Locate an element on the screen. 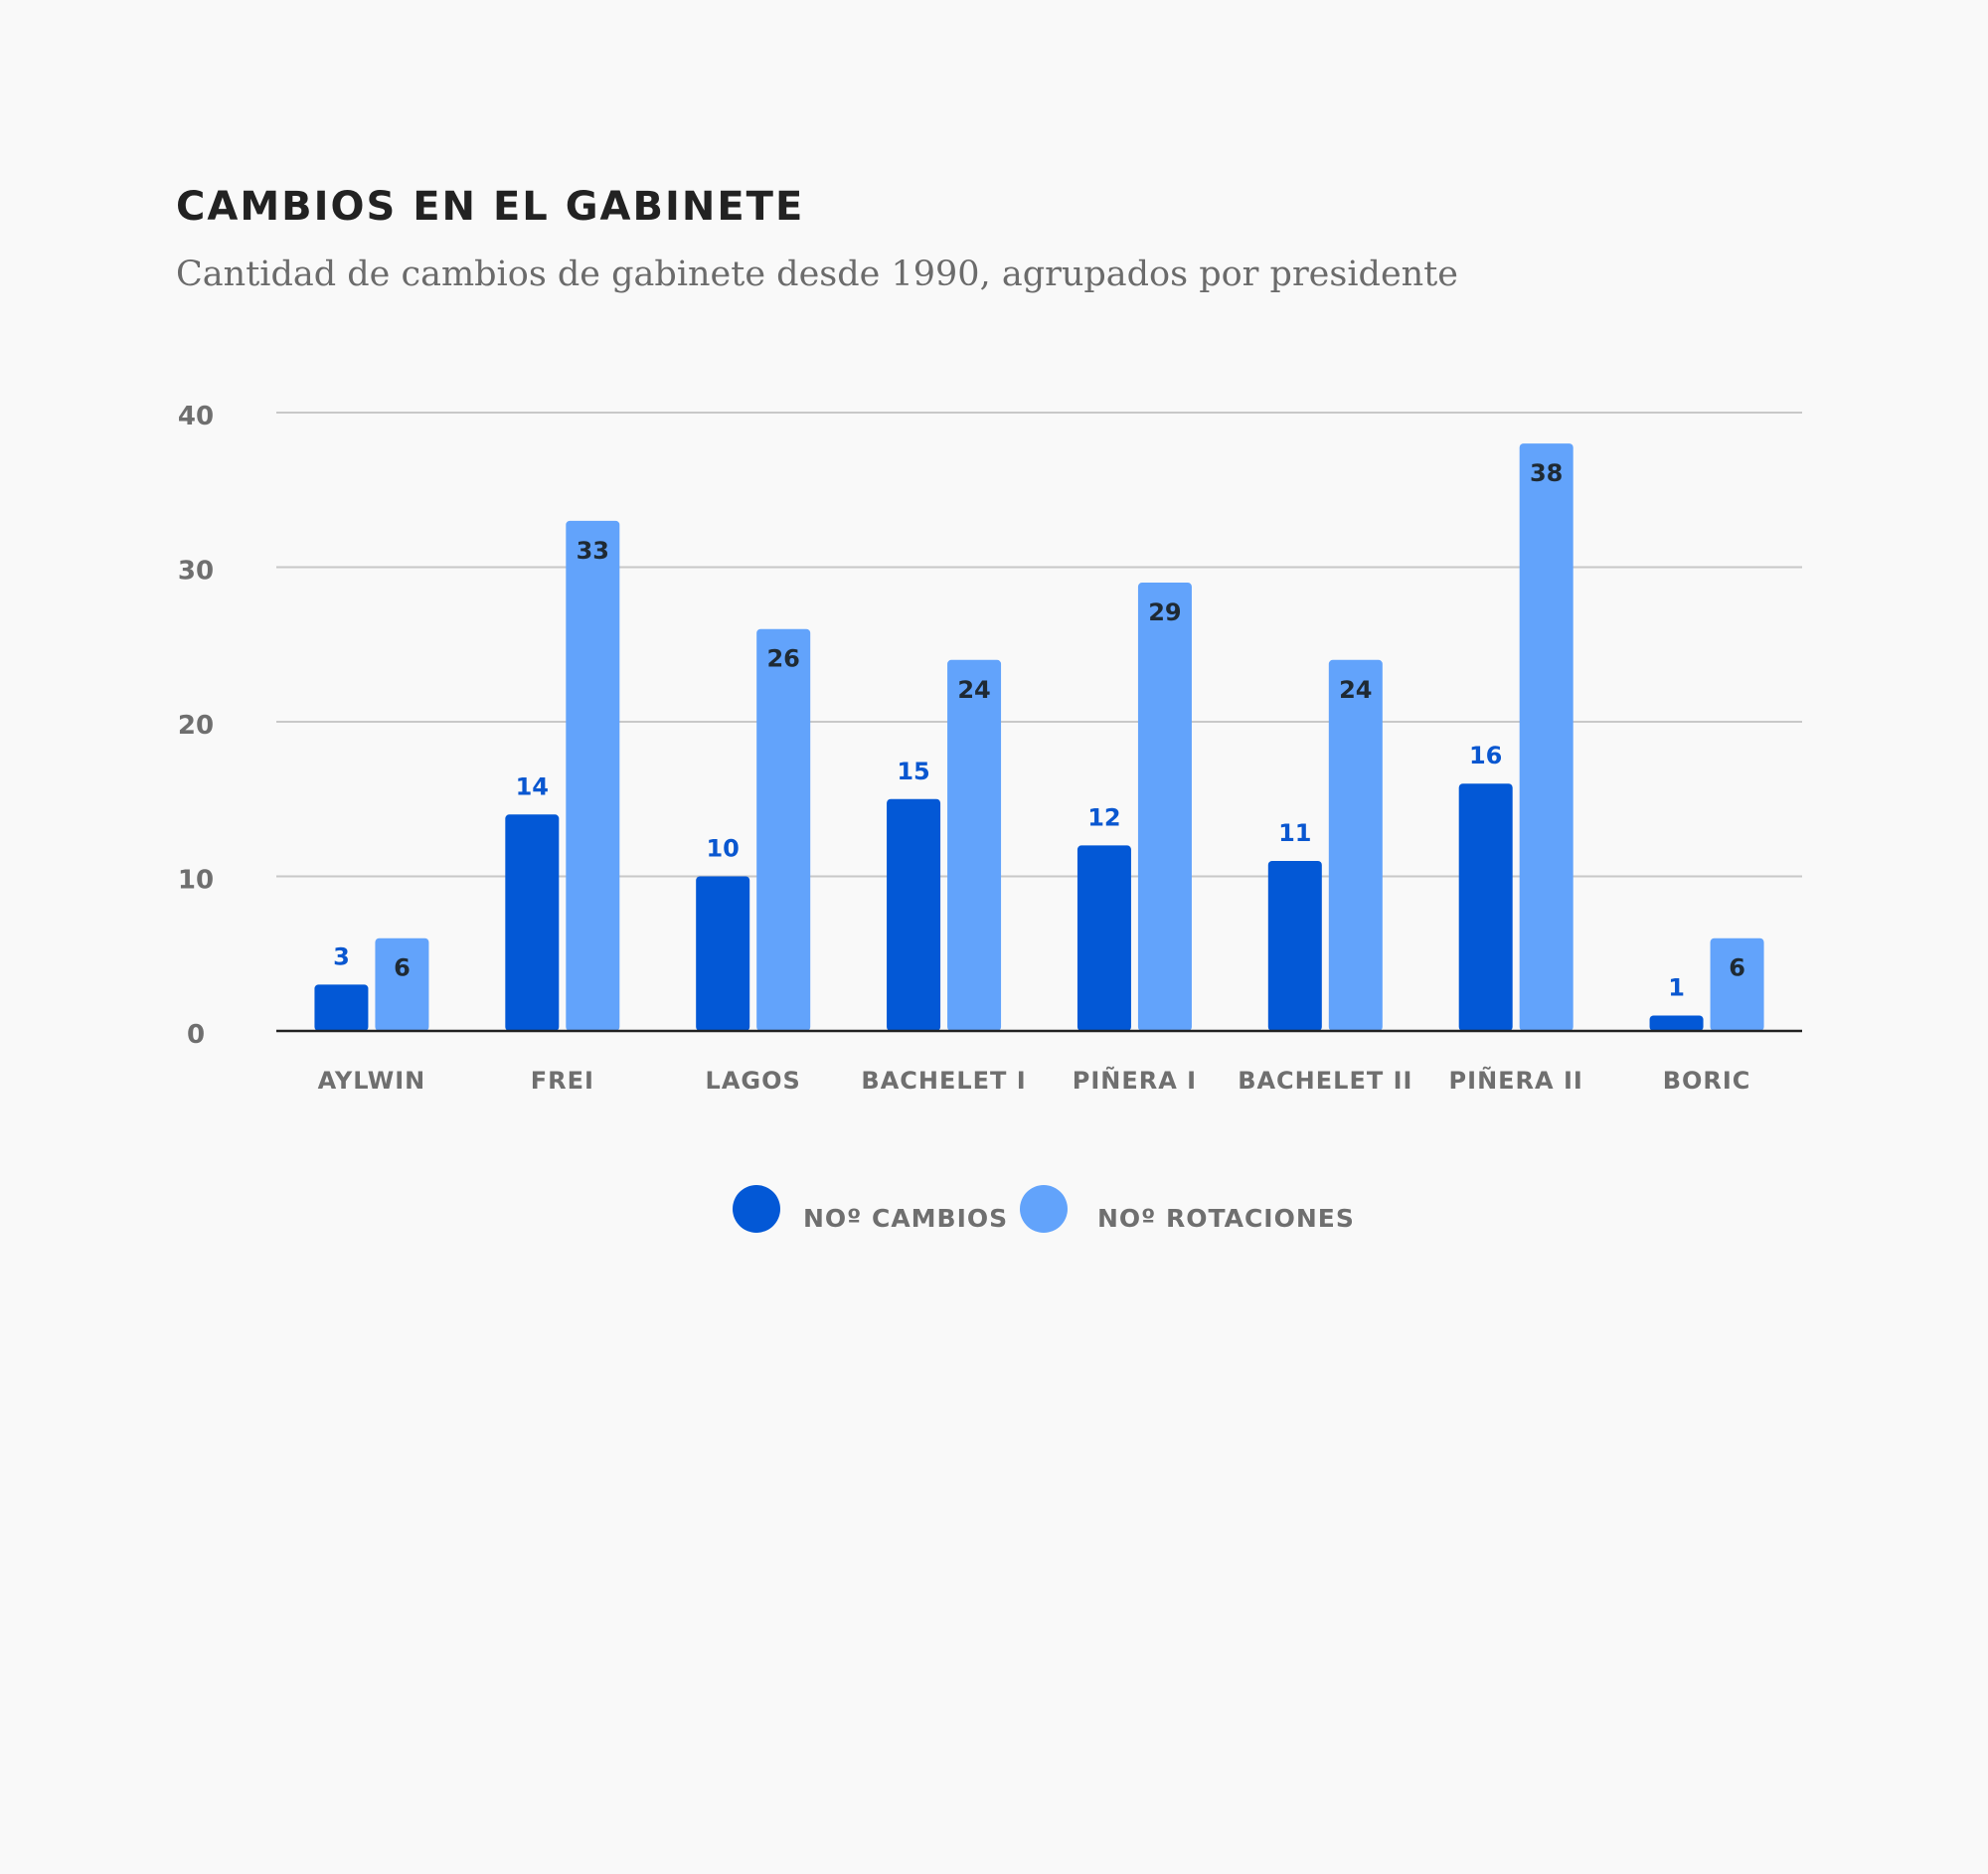 Image resolution: width=1988 pixels, height=1874 pixels. legend-label: NOº ROTACIONES is located at coordinates (1226, 1218).